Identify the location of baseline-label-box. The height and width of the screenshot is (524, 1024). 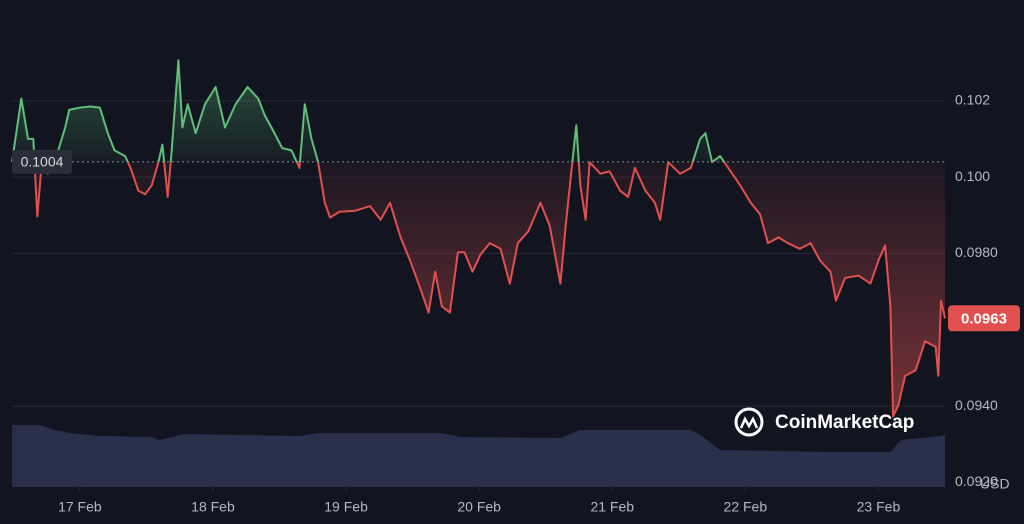
(42, 161).